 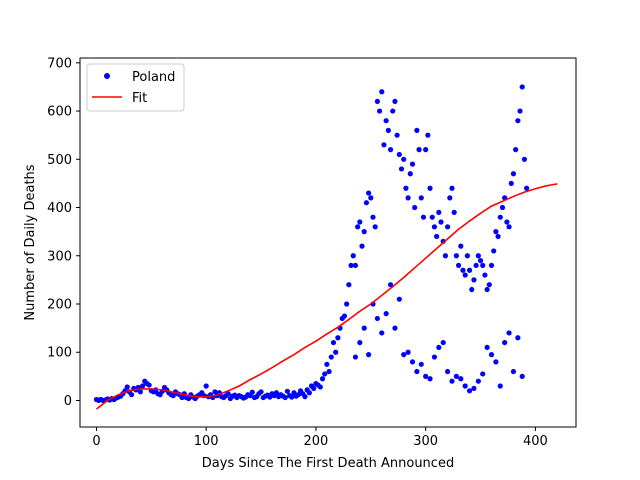 What do you see at coordinates (30, 242) in the screenshot?
I see `y-axis-title: Number of Daily Deaths` at bounding box center [30, 242].